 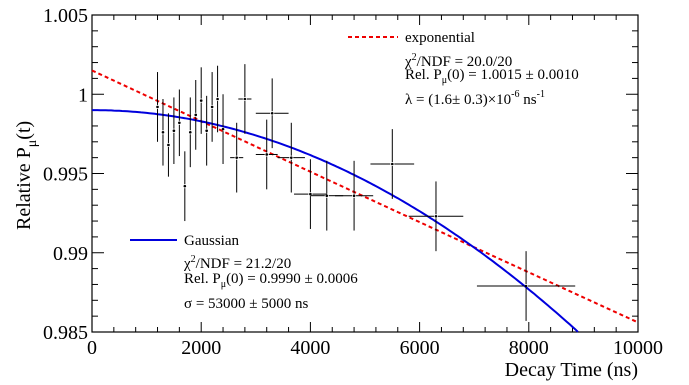 What do you see at coordinates (292, 279) in the screenshot?
I see `legend-gaussian-p0-tail: (0) = 0.9990 ± 0.0006` at bounding box center [292, 279].